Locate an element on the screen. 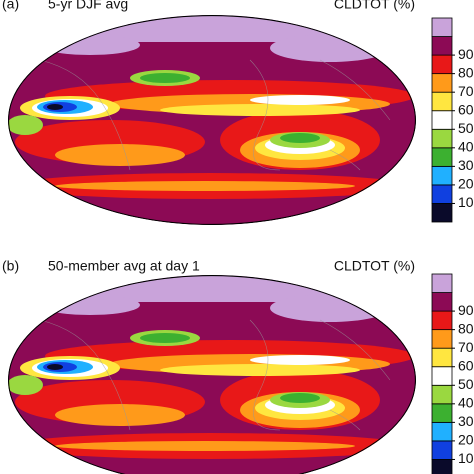 The height and width of the screenshot is (474, 474). panel-title: 5-yr DJF avg is located at coordinates (88, 6).